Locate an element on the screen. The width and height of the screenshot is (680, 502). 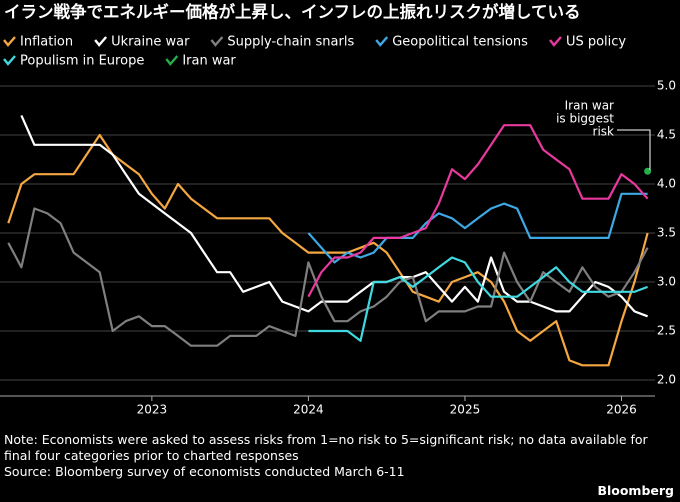
legend-item: Inflation is located at coordinates (38, 42).